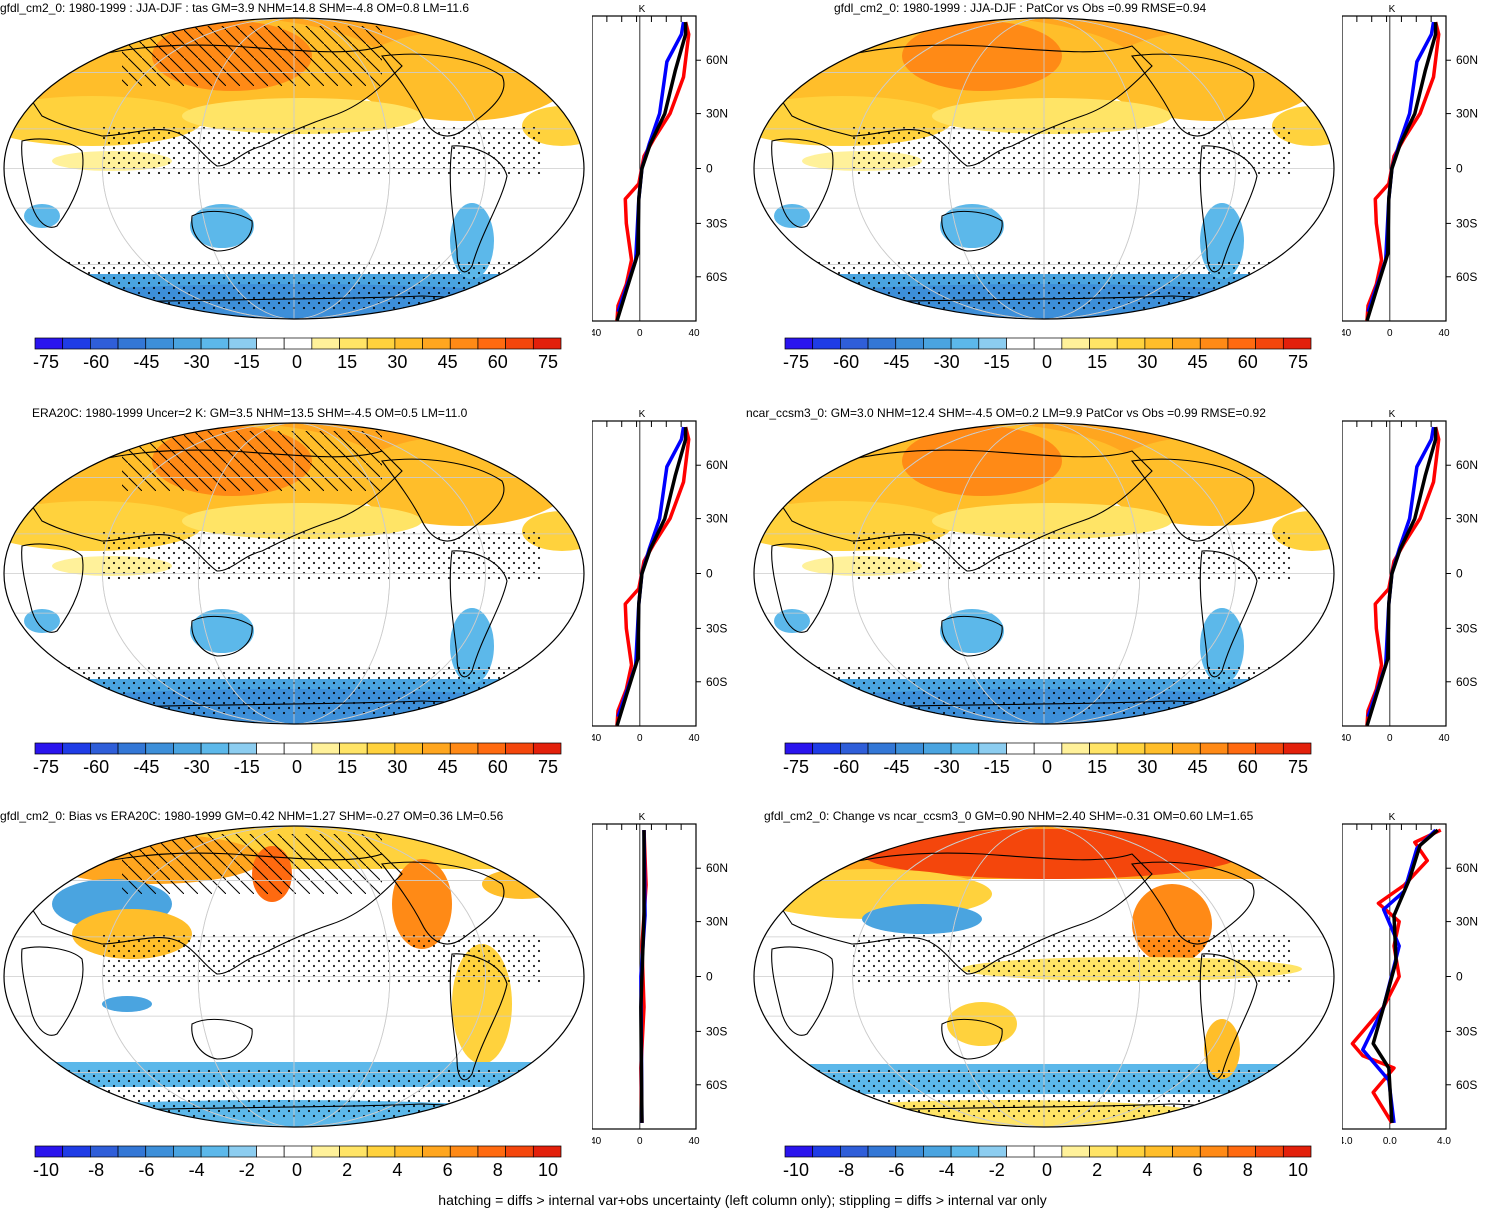 This screenshot has width=1485, height=1212. Describe the element at coordinates (246, 362) in the screenshot. I see `colorbar-label: -15` at that location.